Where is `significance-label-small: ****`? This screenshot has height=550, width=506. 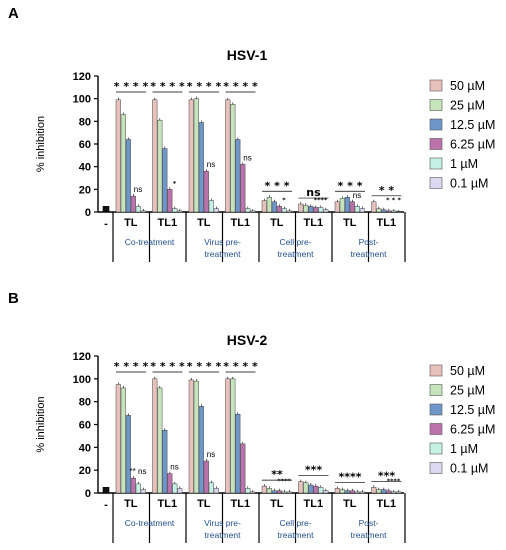 significance-label-small: **** is located at coordinates (284, 481).